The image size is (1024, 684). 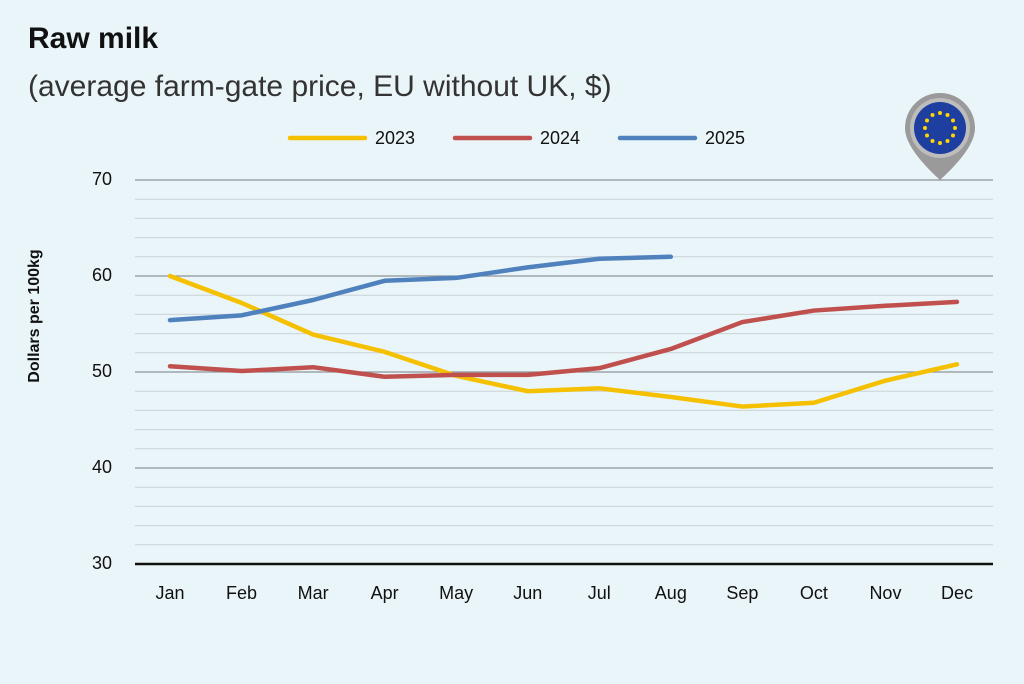 I want to click on x-tick-label: Sep, so click(x=742, y=593).